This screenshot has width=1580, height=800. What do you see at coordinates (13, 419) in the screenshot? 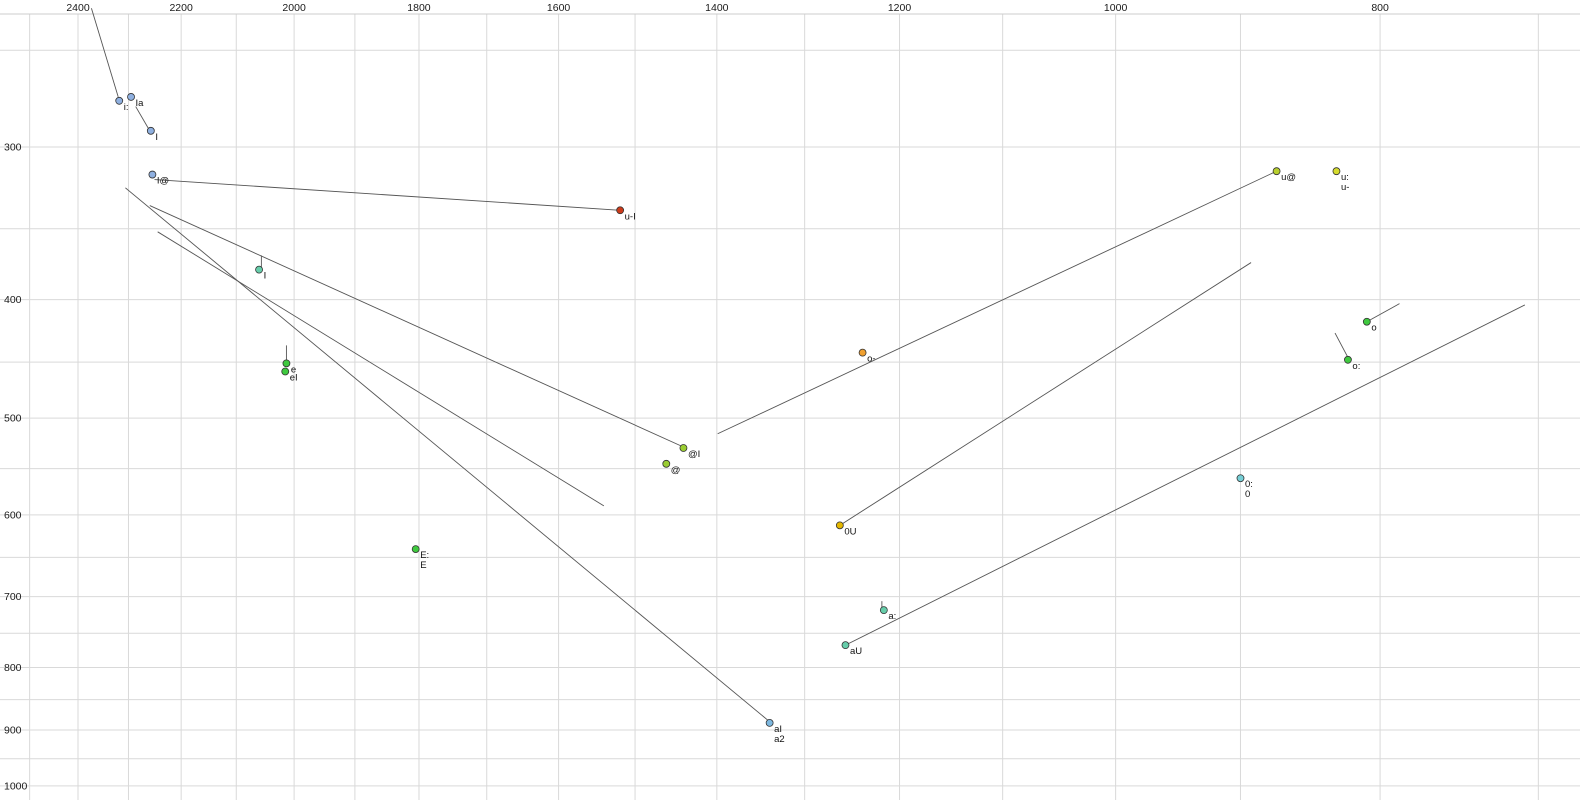
I see `y-axis-tick-label: 500` at bounding box center [13, 419].